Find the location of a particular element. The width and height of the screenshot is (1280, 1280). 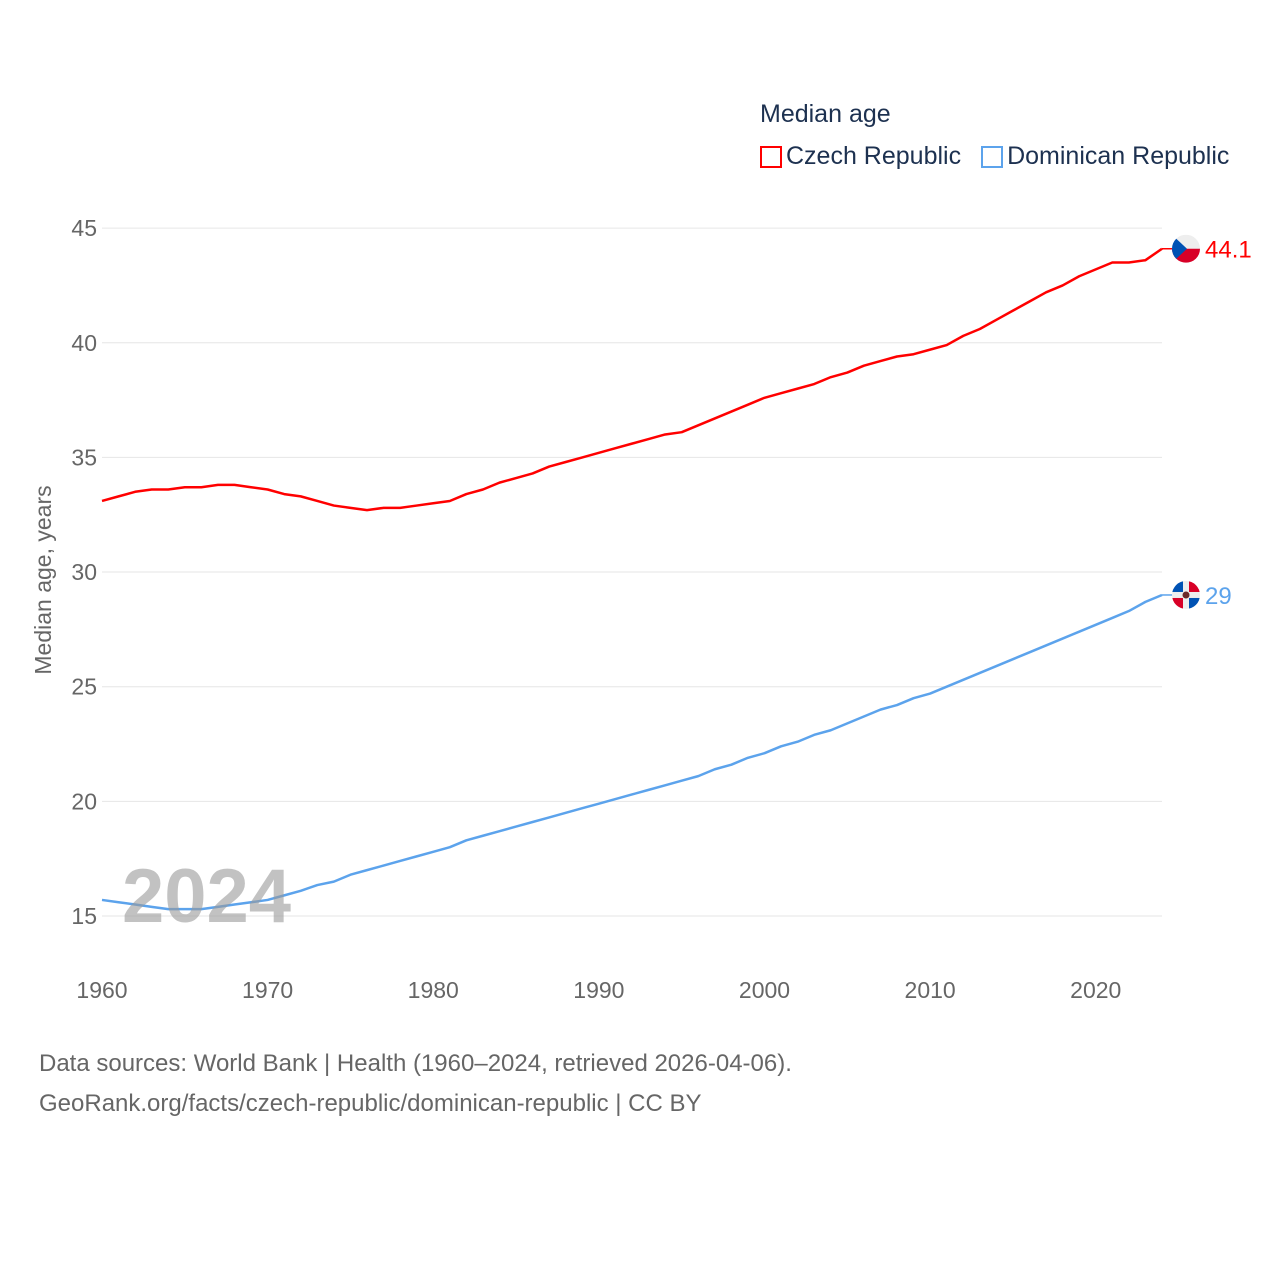

flag-blue is located at coordinates (1179, 248).